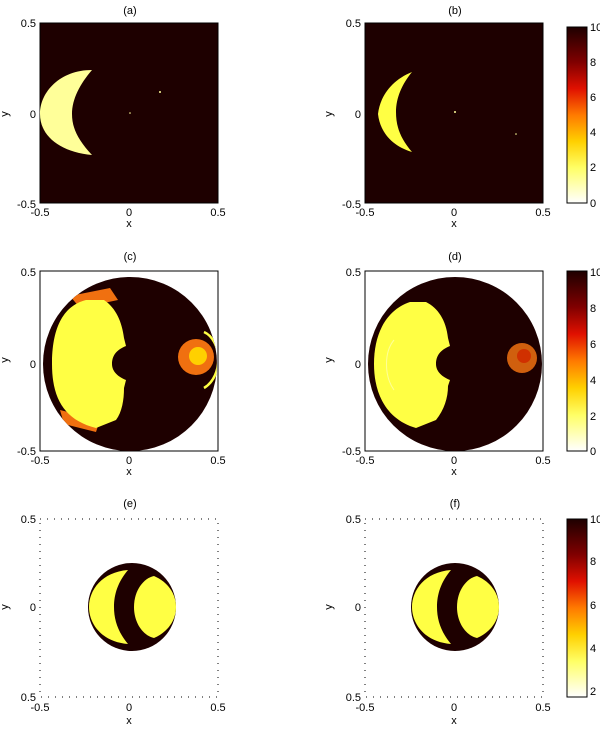  What do you see at coordinates (595, 520) in the screenshot?
I see `panel-f-cbar-tick: 10` at bounding box center [595, 520].